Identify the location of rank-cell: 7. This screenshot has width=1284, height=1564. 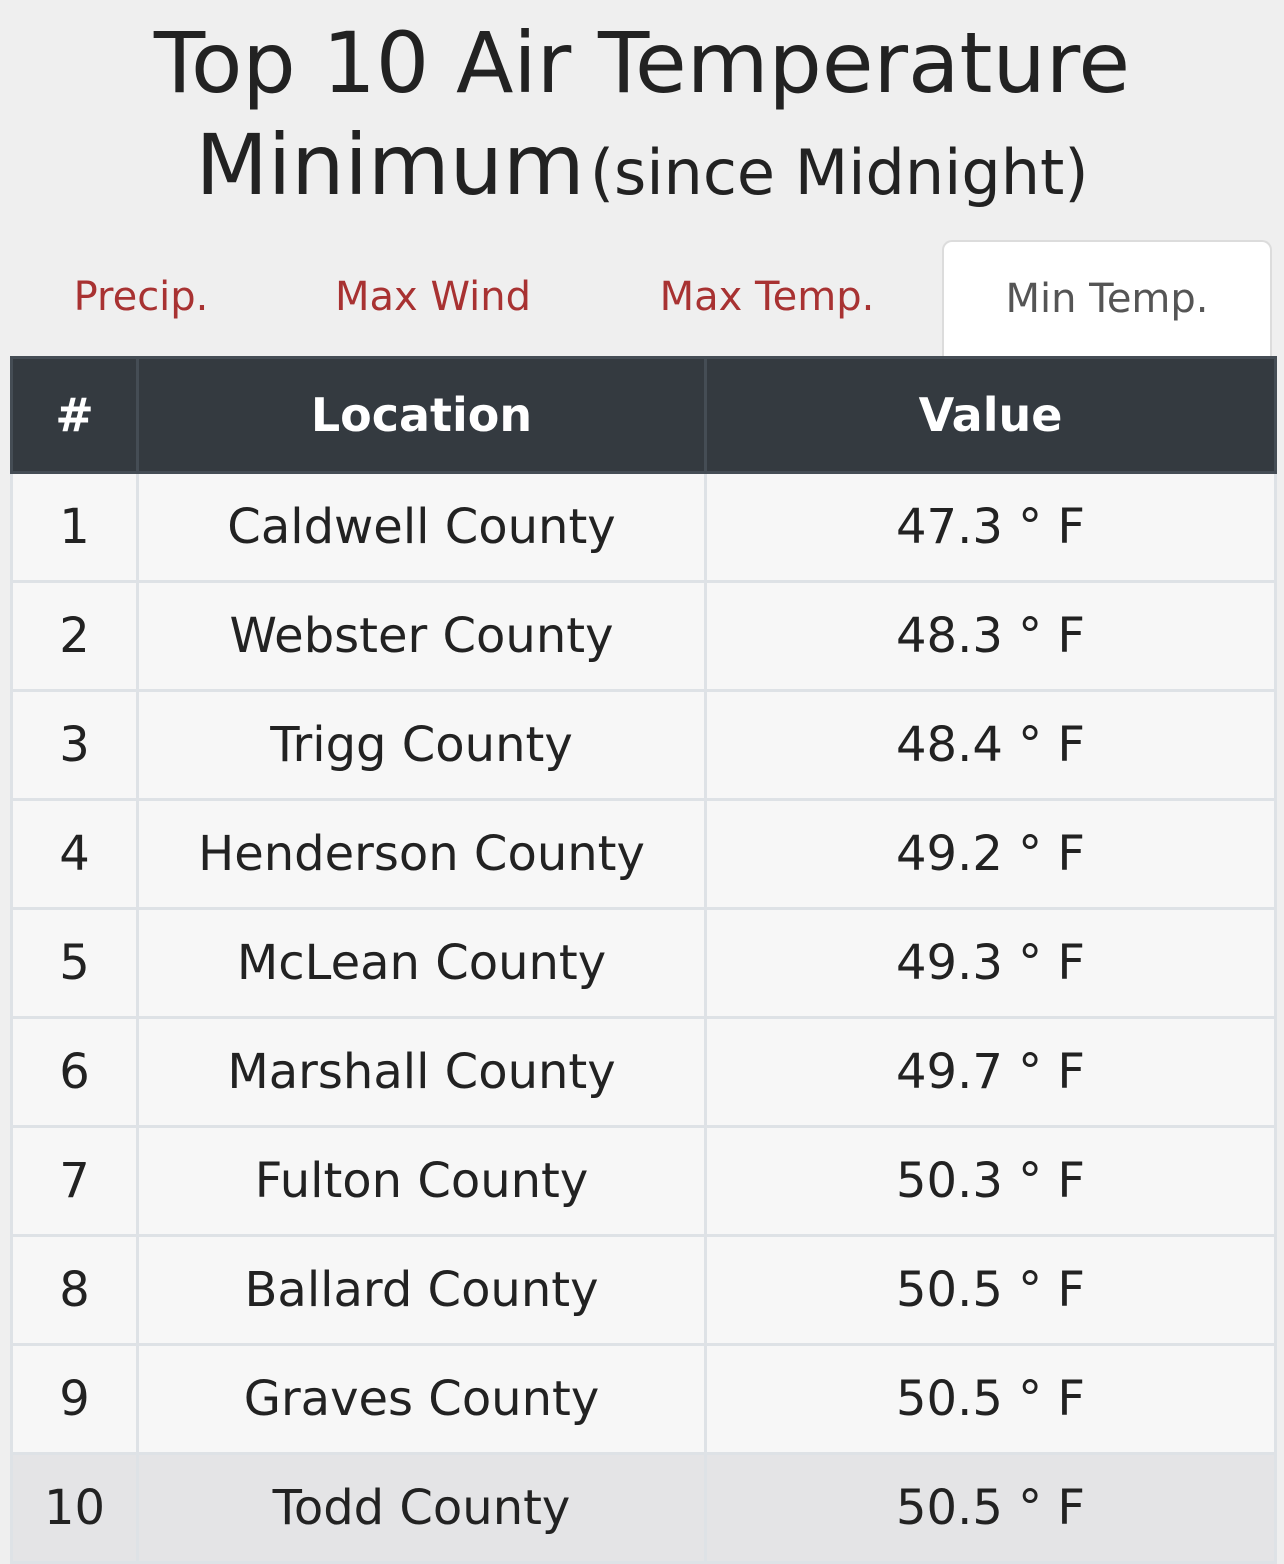
(74, 1181).